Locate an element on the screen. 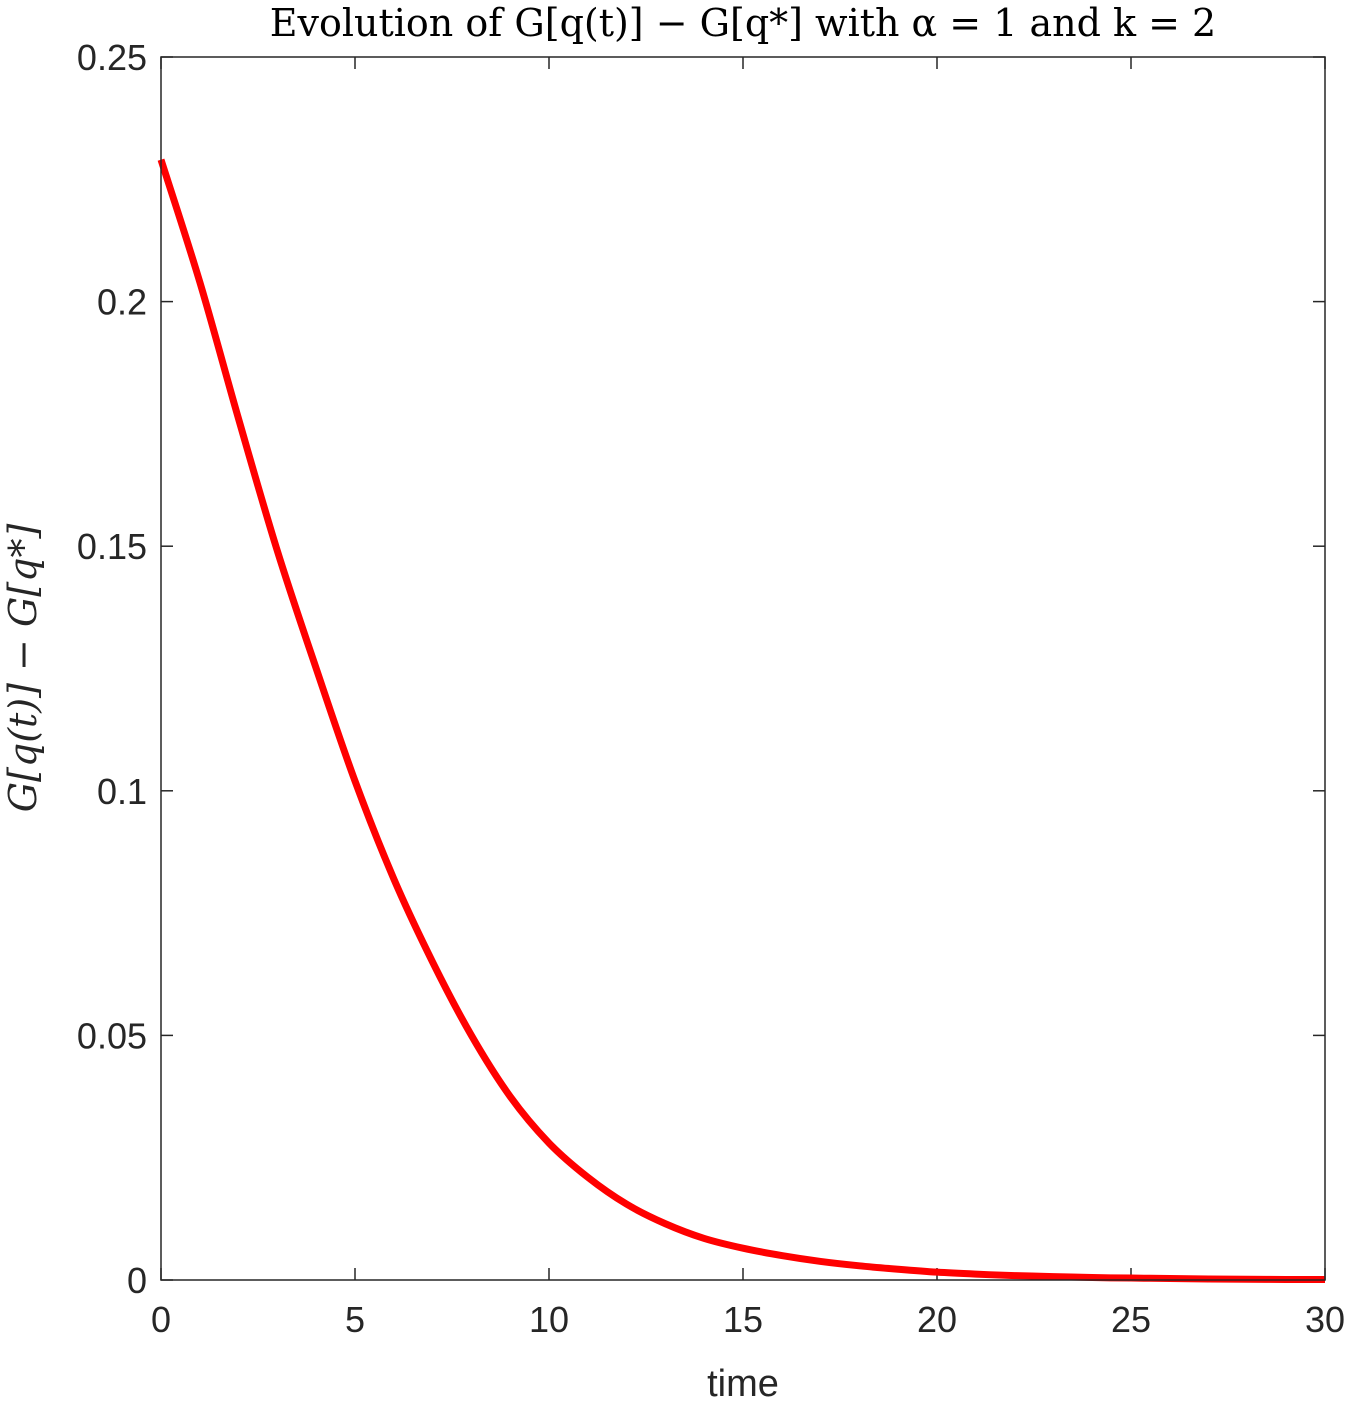  x-tick-labels: 0 5 10 15 20 25 30 is located at coordinates (748, 1319).